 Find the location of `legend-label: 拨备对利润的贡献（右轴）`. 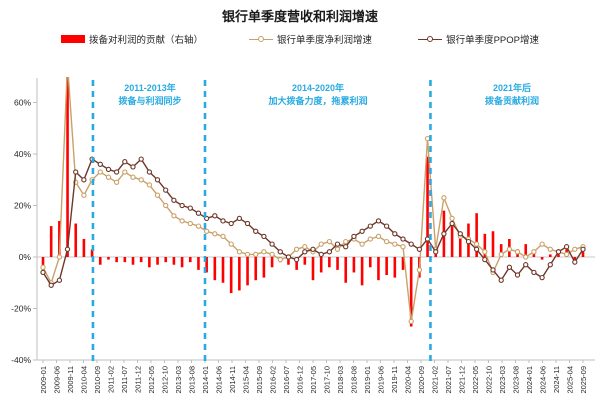

legend-label: 拨备对利润的贡献（右轴） is located at coordinates (146, 40).